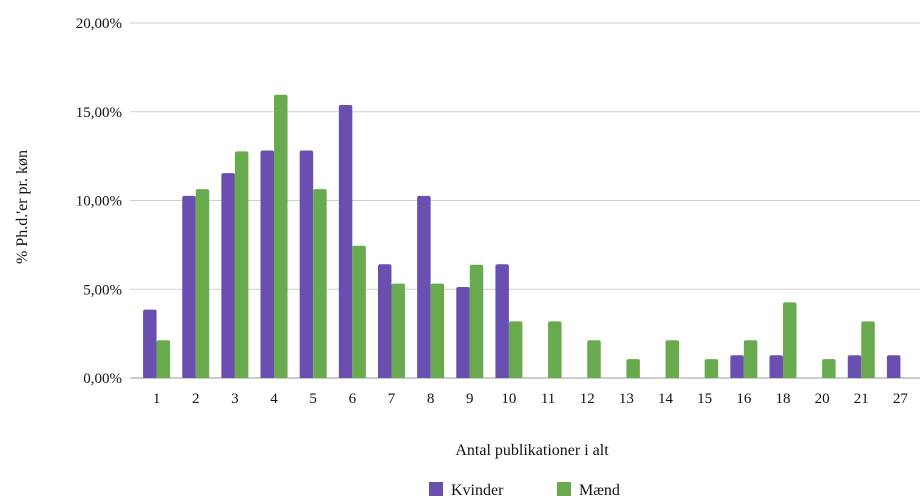 Image resolution: width=924 pixels, height=500 pixels. I want to click on x-tick-label: 1, so click(157, 399).